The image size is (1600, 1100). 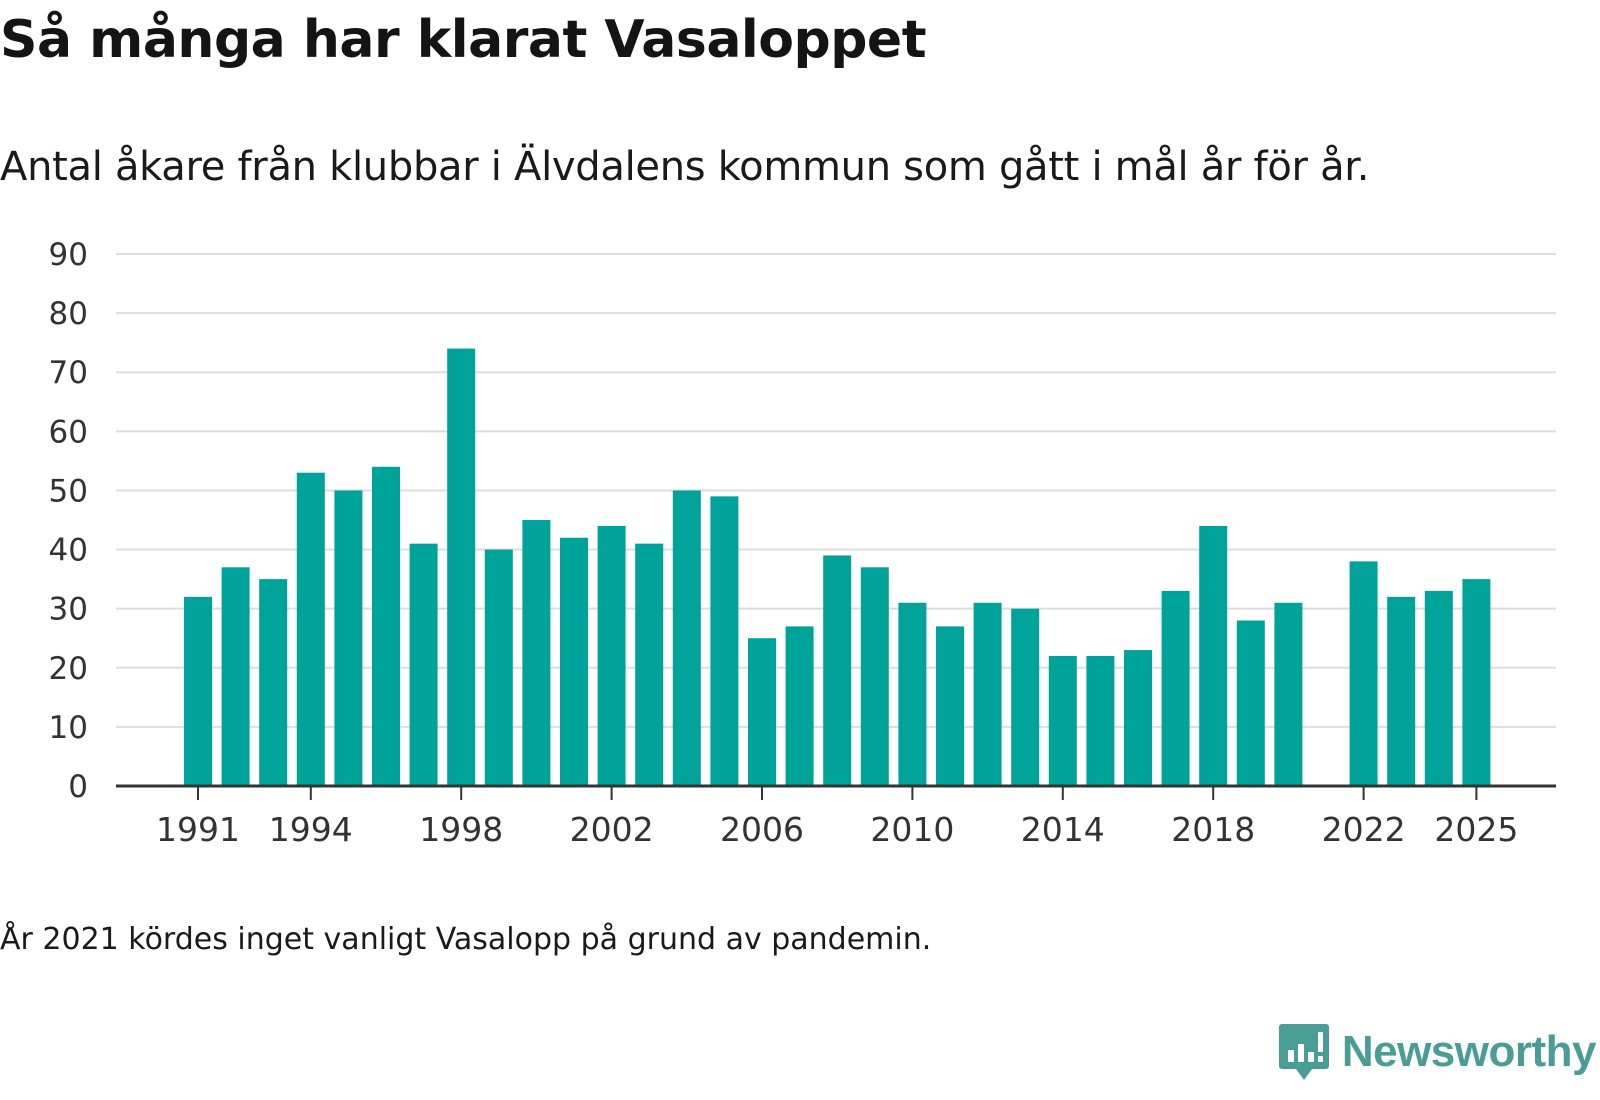 I want to click on bar-2020, so click(x=1288, y=694).